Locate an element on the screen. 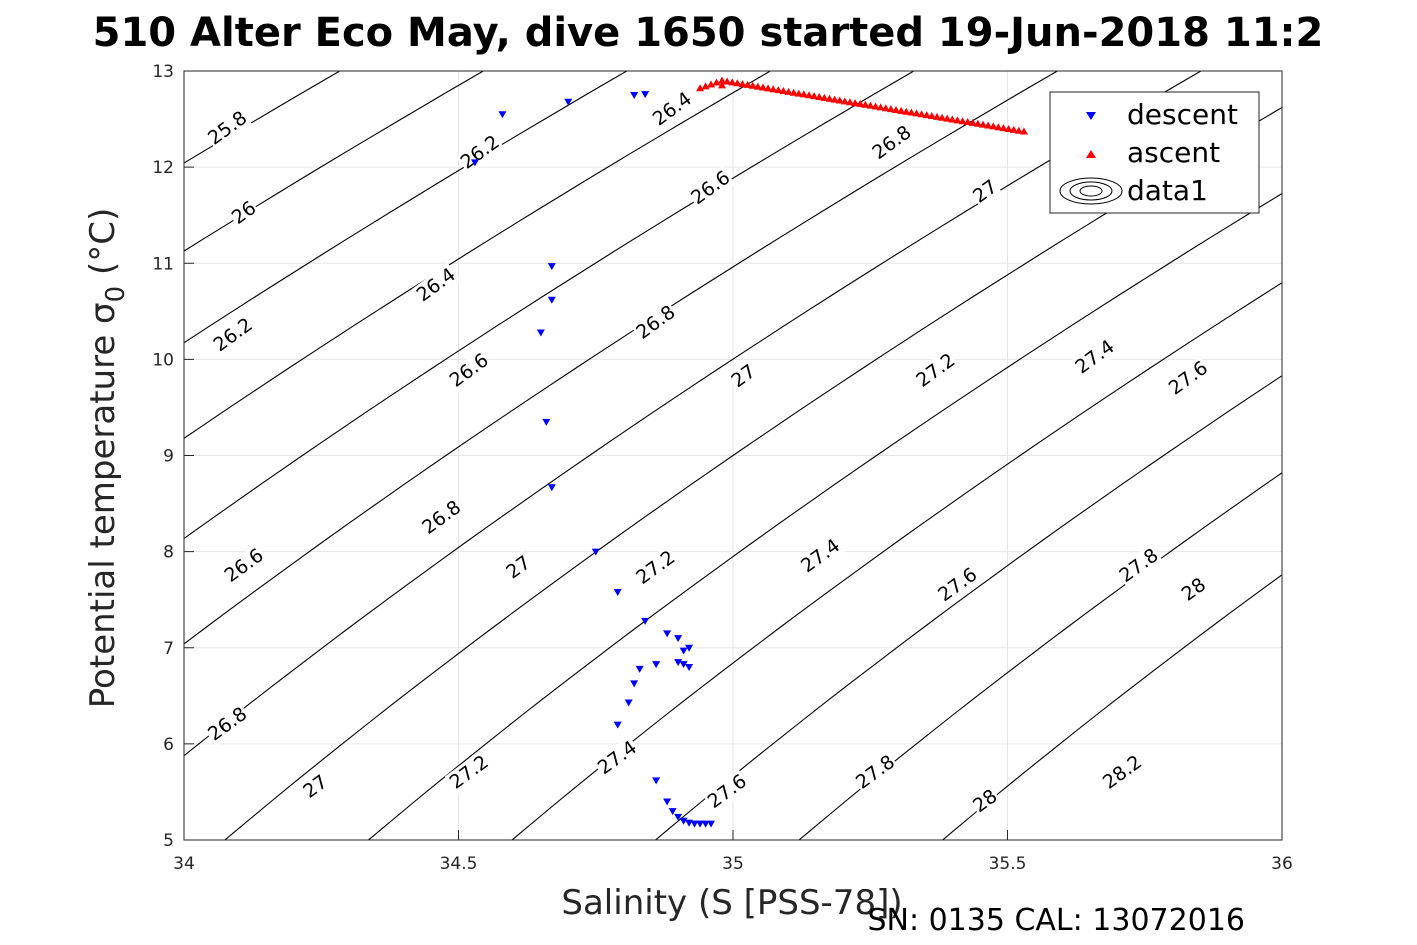 The image size is (1417, 945). footer-serial: SN: 0135 CAL: 13072016 is located at coordinates (1056, 920).